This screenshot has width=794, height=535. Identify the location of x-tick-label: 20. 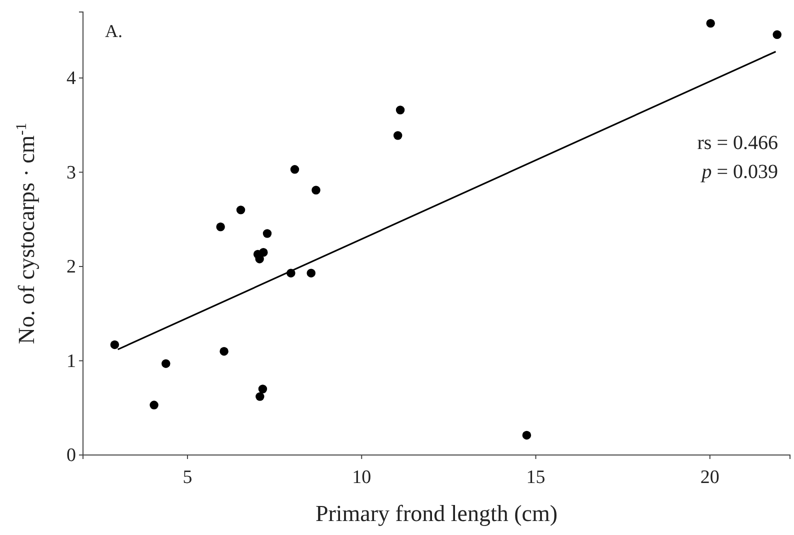
(710, 477).